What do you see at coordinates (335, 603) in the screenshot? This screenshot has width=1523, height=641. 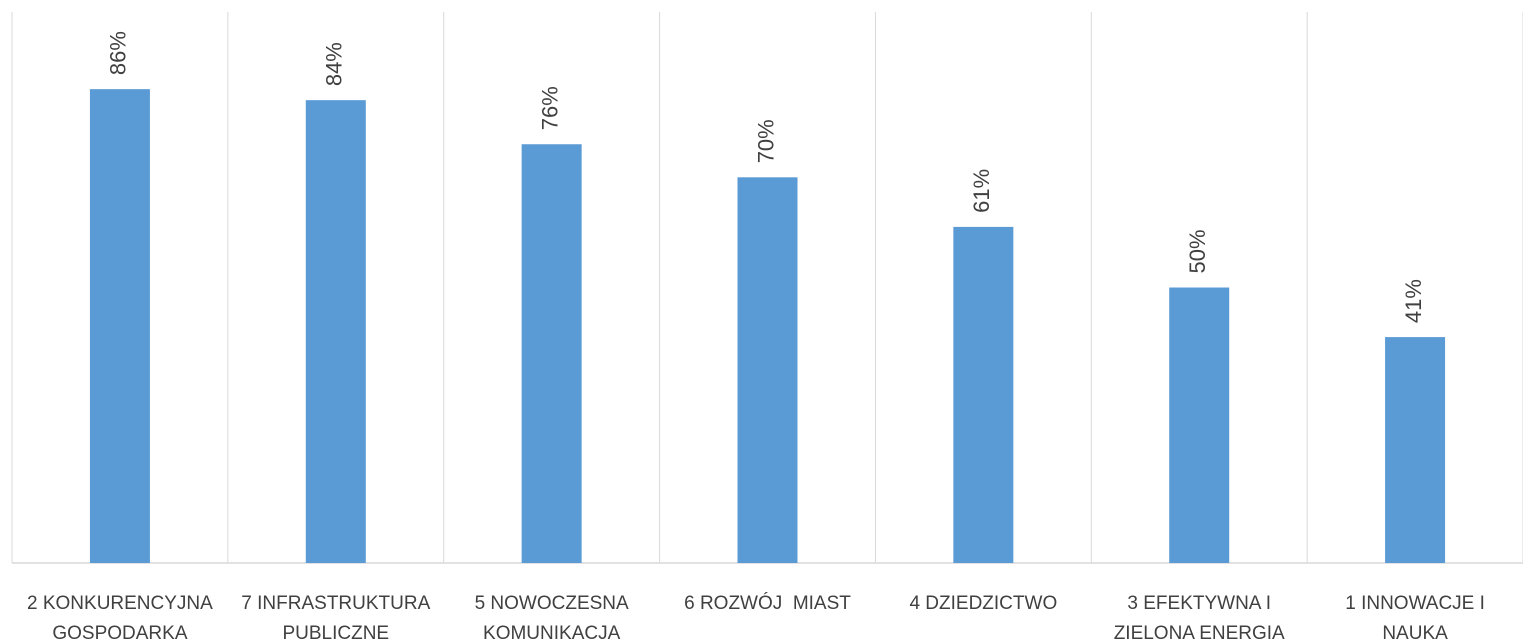 I see `tick-label: 7 INFRASTRUKTURA` at bounding box center [335, 603].